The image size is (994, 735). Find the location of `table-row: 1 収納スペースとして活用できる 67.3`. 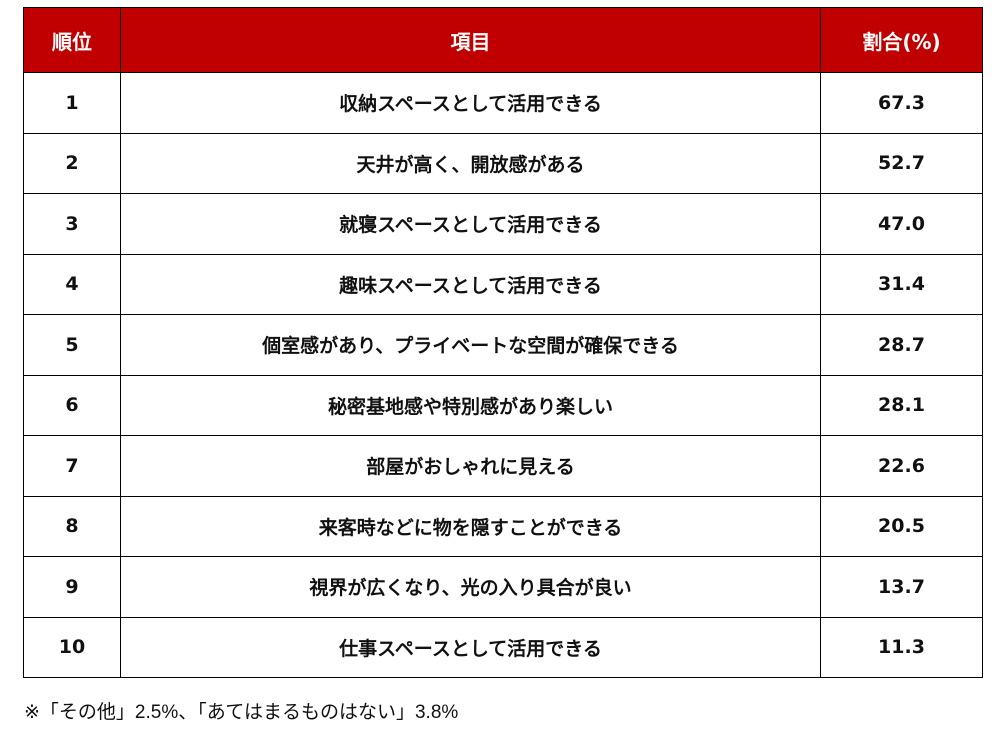

table-row: 1 収納スペースとして活用できる 67.3 is located at coordinates (503, 103).